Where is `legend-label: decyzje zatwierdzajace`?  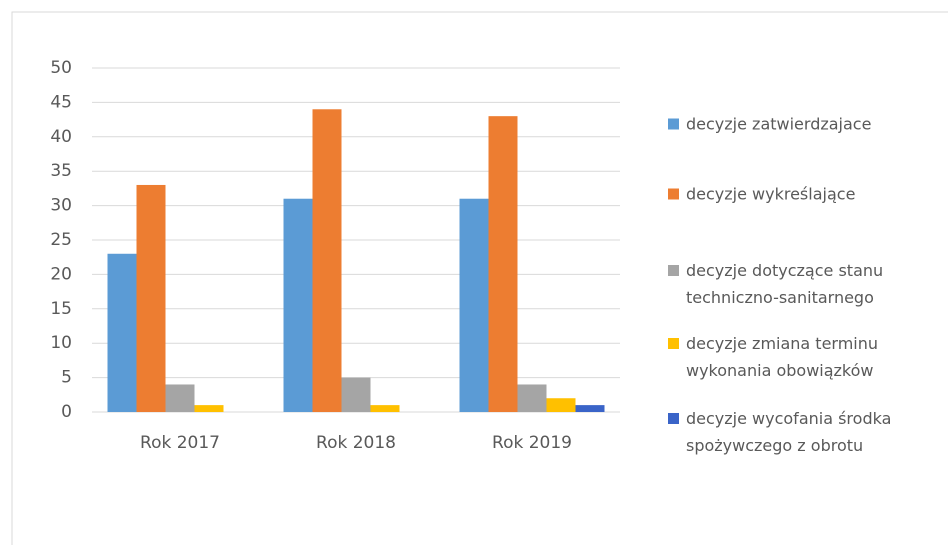 legend-label: decyzje zatwierdzajace is located at coordinates (779, 124).